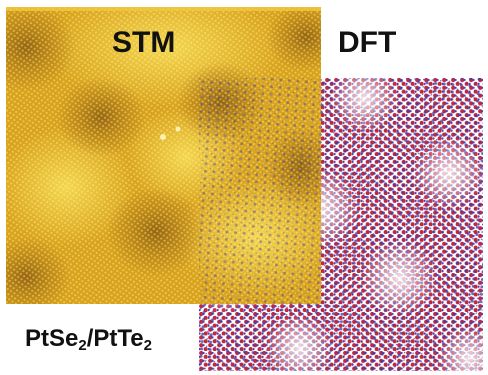 The image size is (488, 375). What do you see at coordinates (52, 338) in the screenshot?
I see `formula-part1: PtSe` at bounding box center [52, 338].